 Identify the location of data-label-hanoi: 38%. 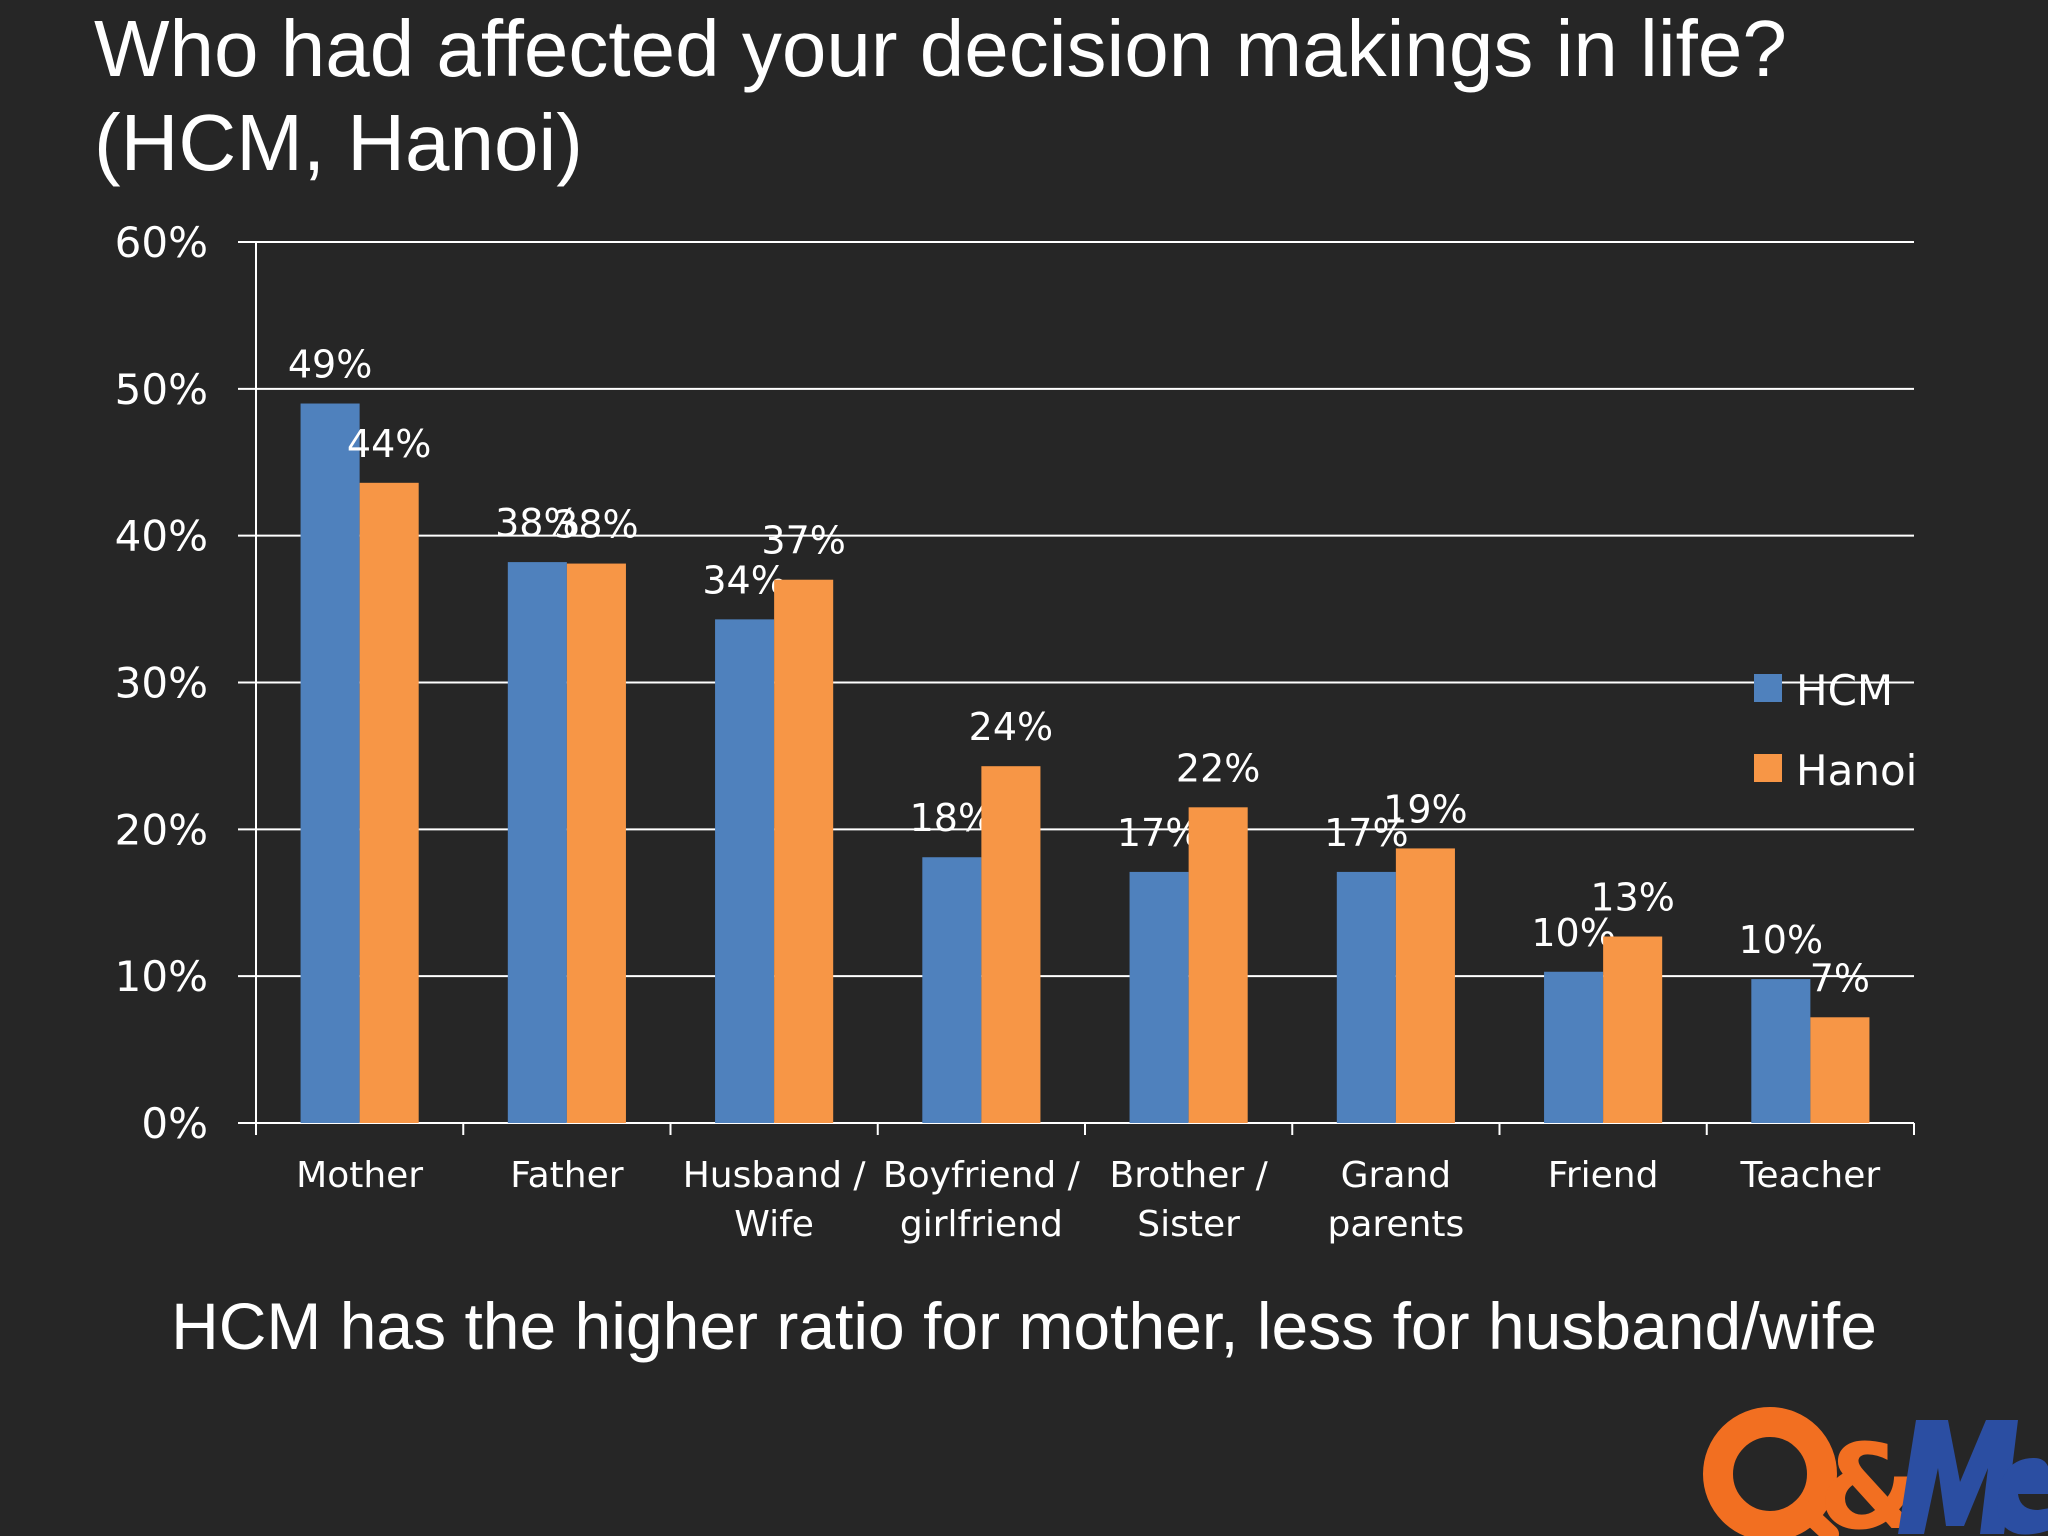
(596, 525).